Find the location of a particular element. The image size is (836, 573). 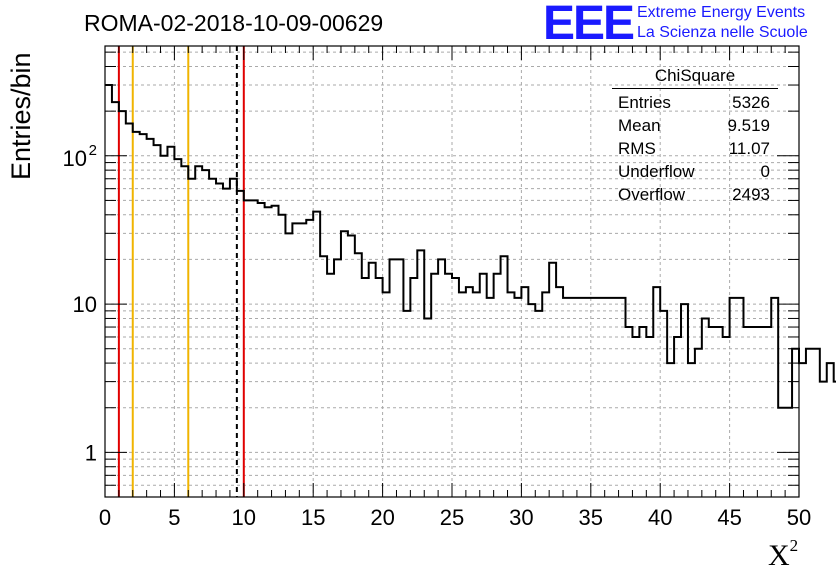

logo-line-2: La Scienza nelle Scuole is located at coordinates (722, 32).